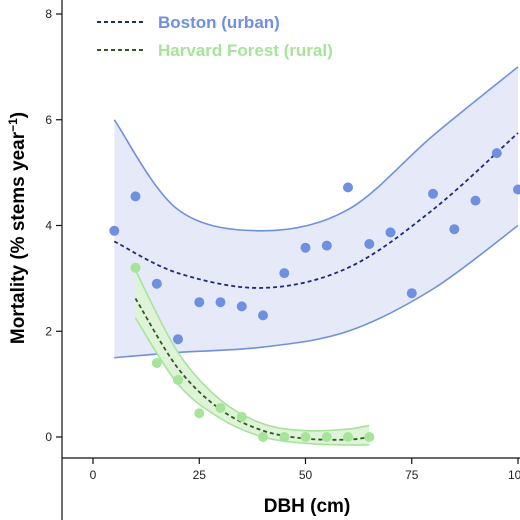 The width and height of the screenshot is (520, 520). What do you see at coordinates (53, 225) in the screenshot?
I see `y-ticks: 0 2 4 6 8` at bounding box center [53, 225].